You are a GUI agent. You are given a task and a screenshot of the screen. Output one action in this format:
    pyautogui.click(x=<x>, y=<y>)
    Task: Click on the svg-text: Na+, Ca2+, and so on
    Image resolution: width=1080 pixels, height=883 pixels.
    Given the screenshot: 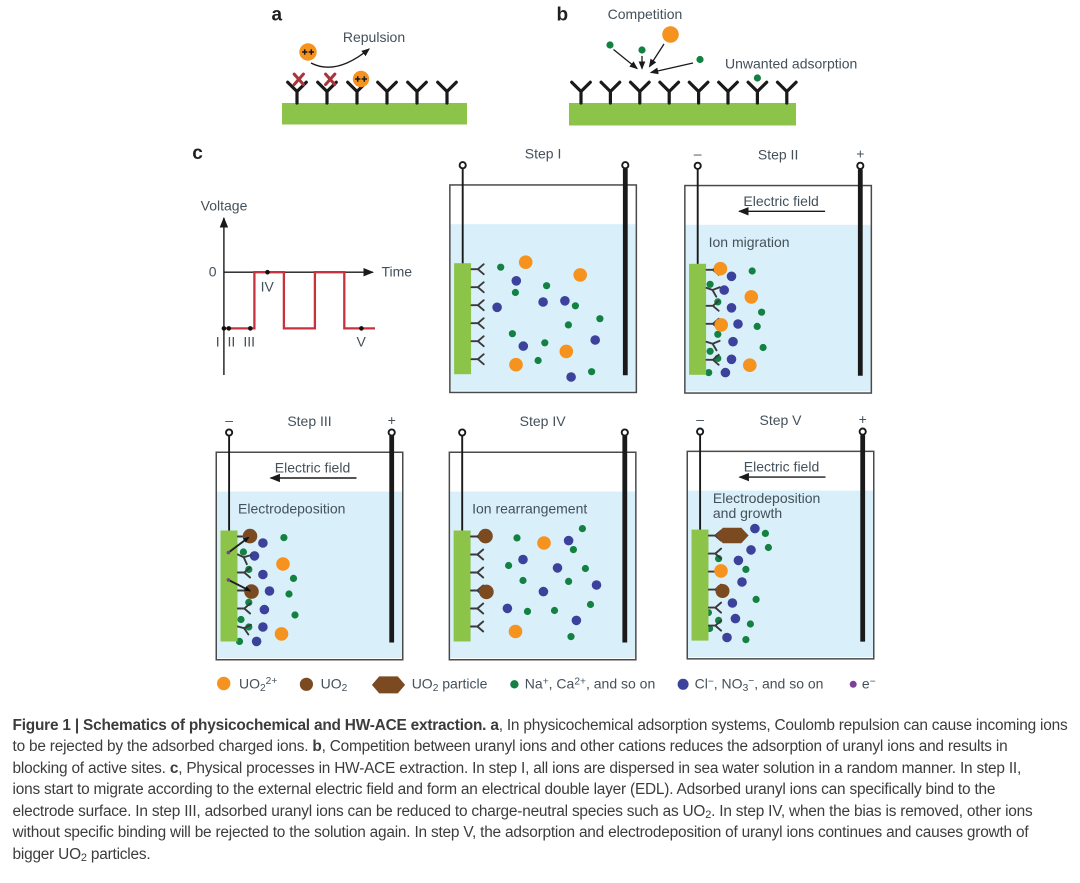 What is the action you would take?
    pyautogui.click(x=590, y=684)
    